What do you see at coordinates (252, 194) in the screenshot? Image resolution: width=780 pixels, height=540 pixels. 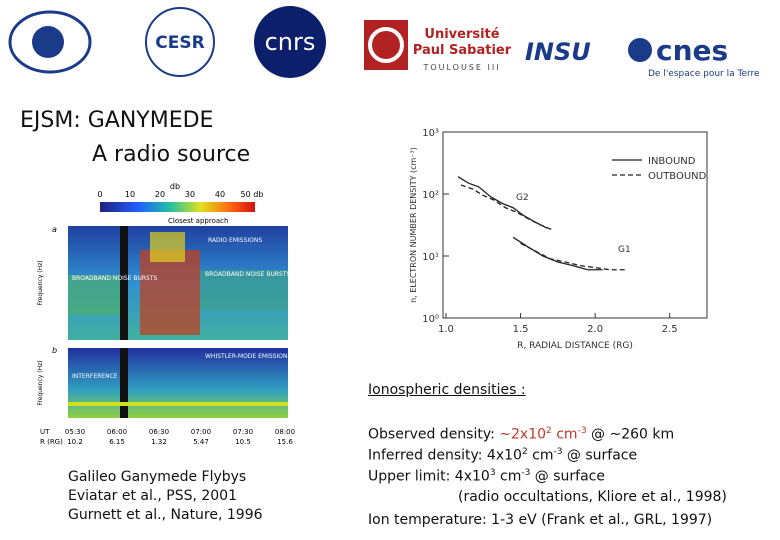 I see `colorbar-tick: 50 db` at bounding box center [252, 194].